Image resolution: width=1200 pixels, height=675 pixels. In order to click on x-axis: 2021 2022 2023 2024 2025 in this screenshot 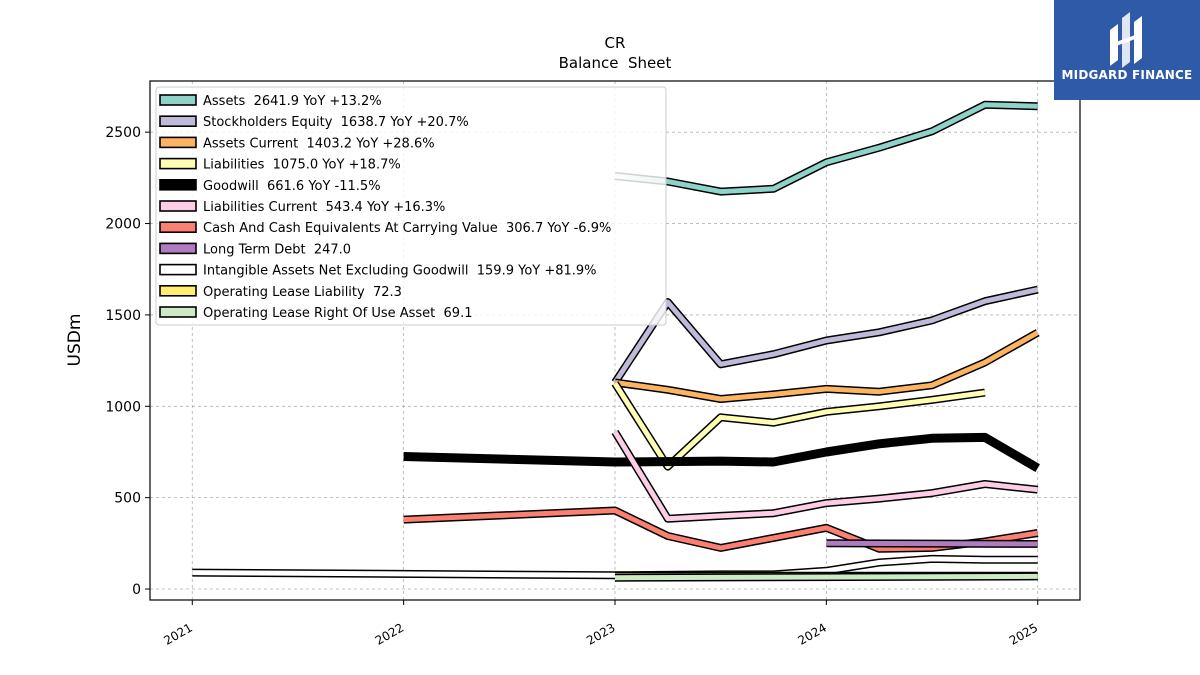, I will do `click(600, 624)`.